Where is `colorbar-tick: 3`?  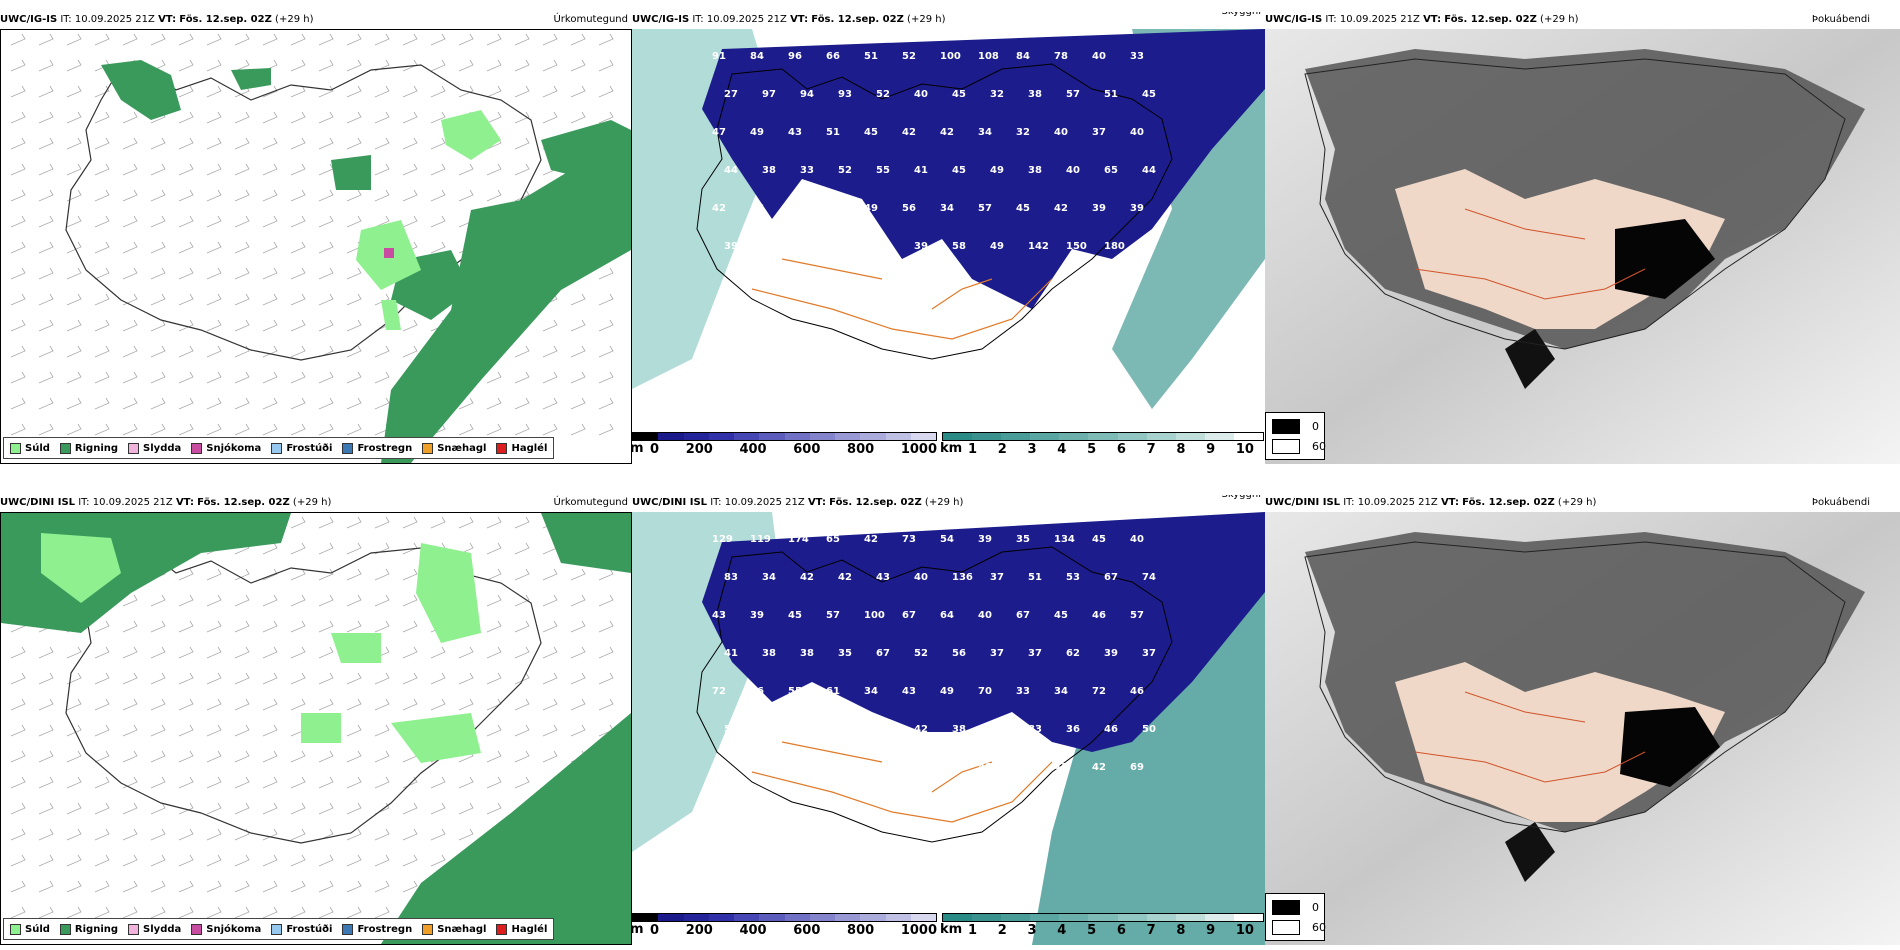 colorbar-tick: 3 is located at coordinates (1032, 449).